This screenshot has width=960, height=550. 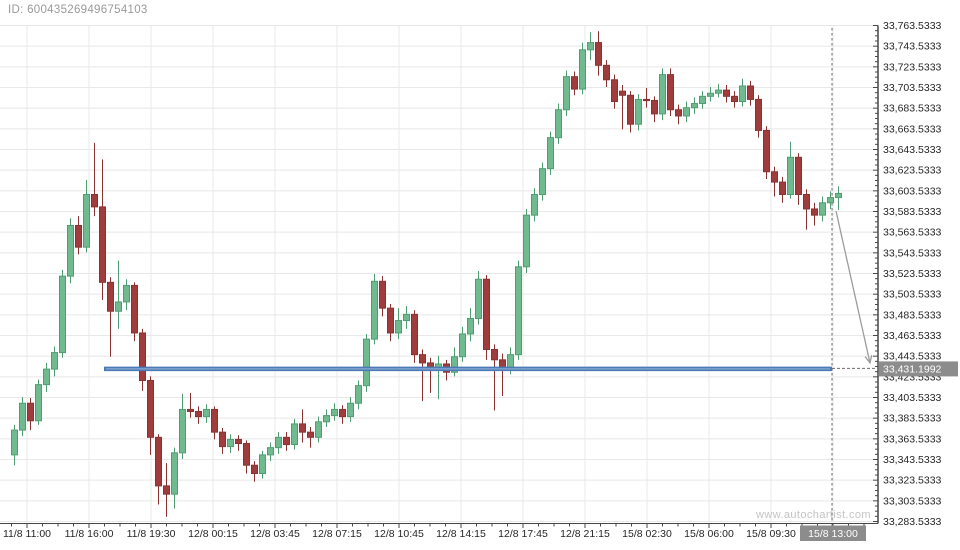 What do you see at coordinates (399, 534) in the screenshot?
I see `x-axis-tick-label: 12/8 10:45` at bounding box center [399, 534].